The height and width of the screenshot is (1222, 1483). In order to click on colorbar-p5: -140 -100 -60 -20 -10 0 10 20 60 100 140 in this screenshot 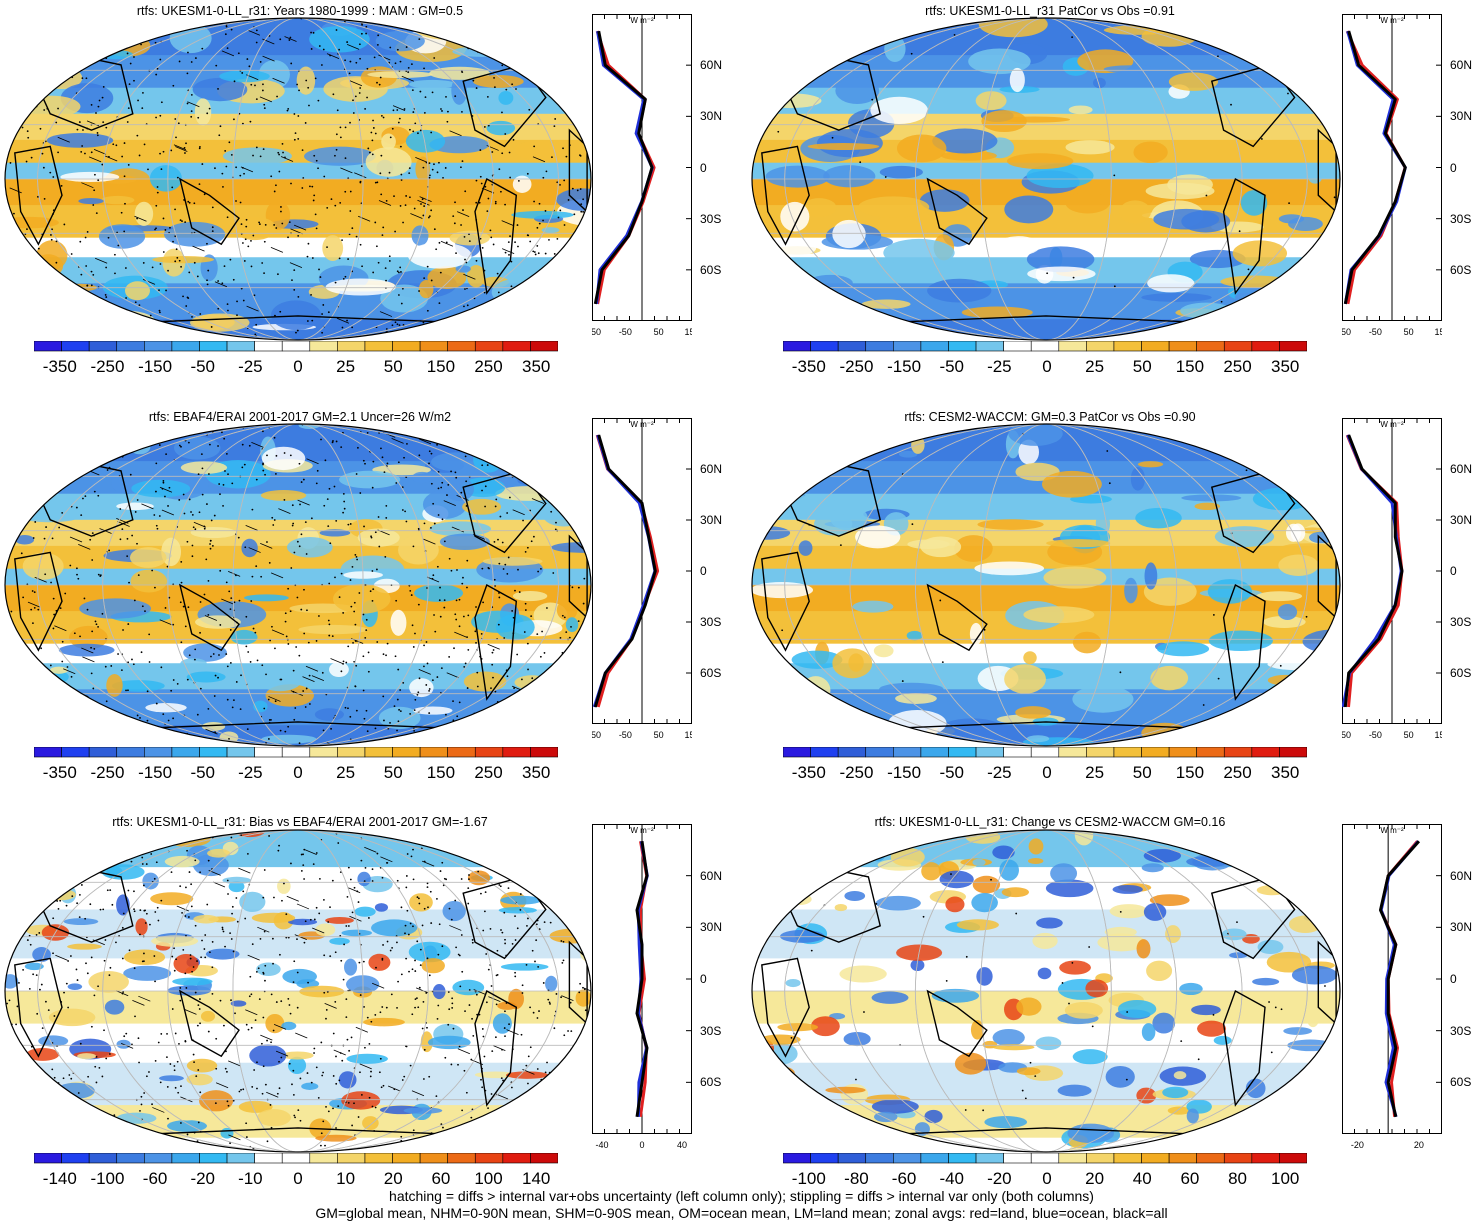, I will do `click(296, 1170)`.